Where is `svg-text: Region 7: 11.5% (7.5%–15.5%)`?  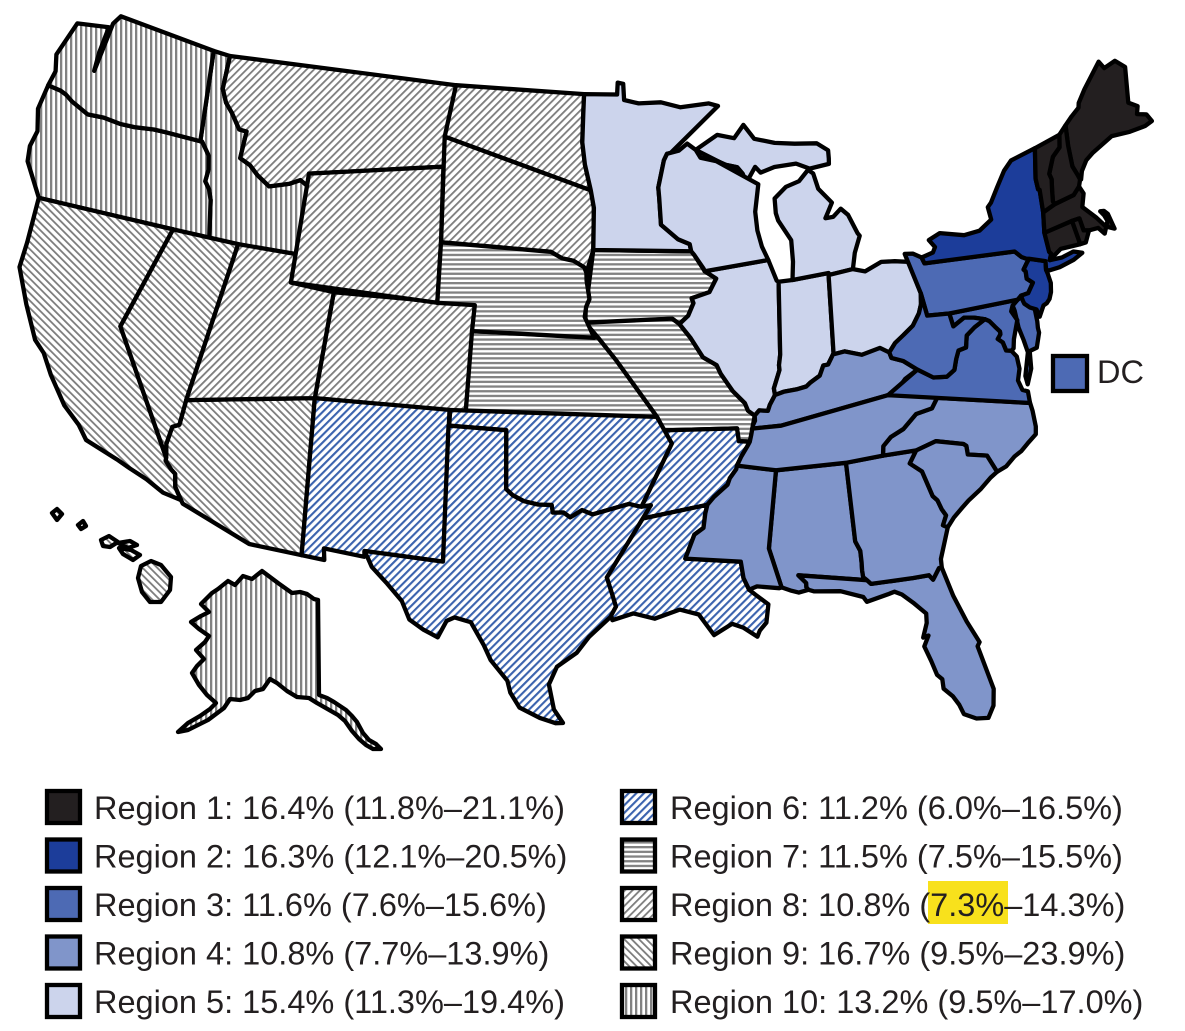
svg-text: Region 7: 11.5% (7.5%–15.5%) is located at coordinates (896, 857).